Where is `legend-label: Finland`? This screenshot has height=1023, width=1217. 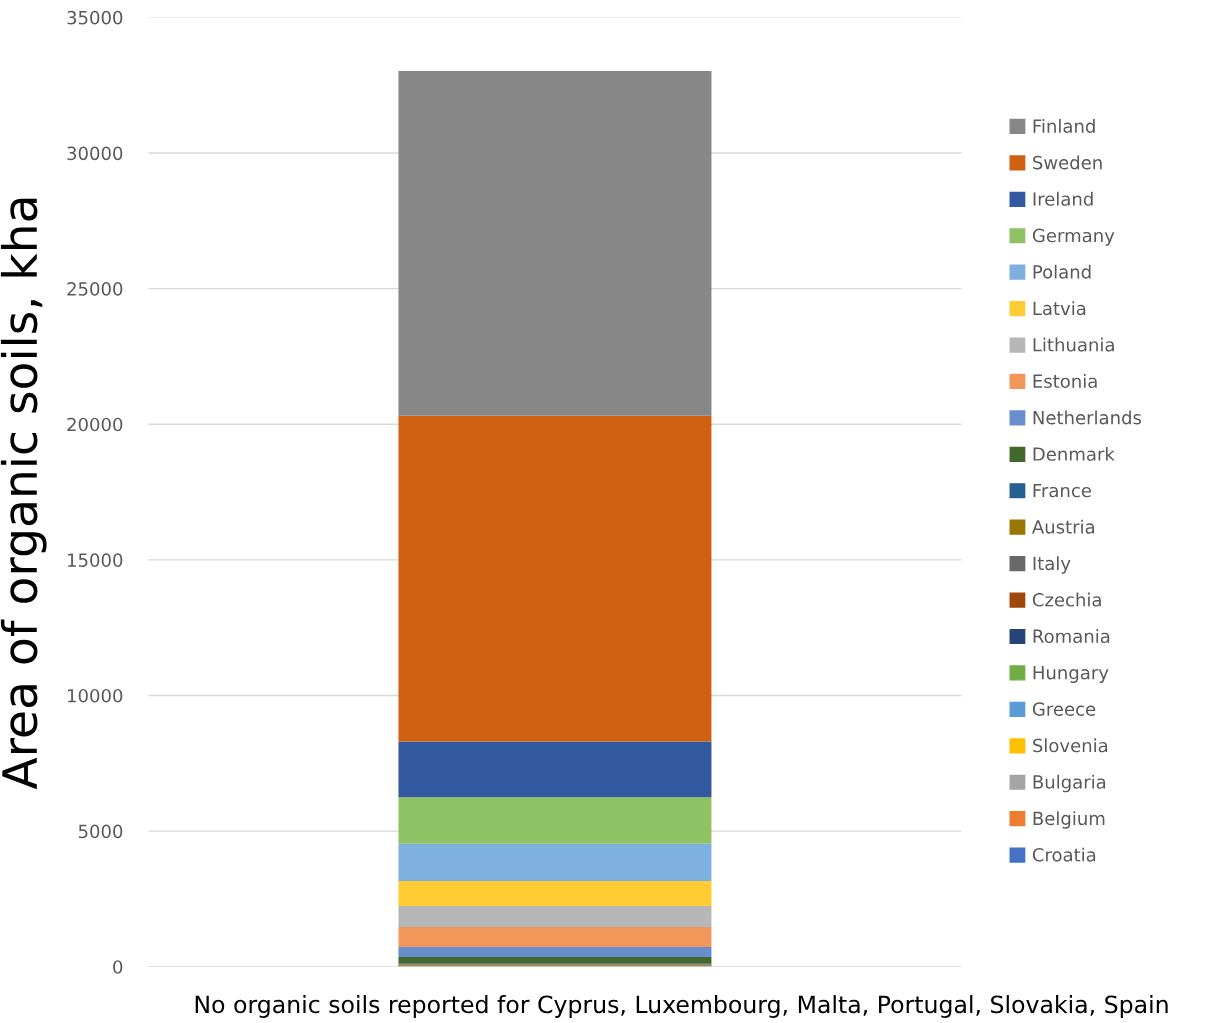
legend-label: Finland is located at coordinates (1064, 126).